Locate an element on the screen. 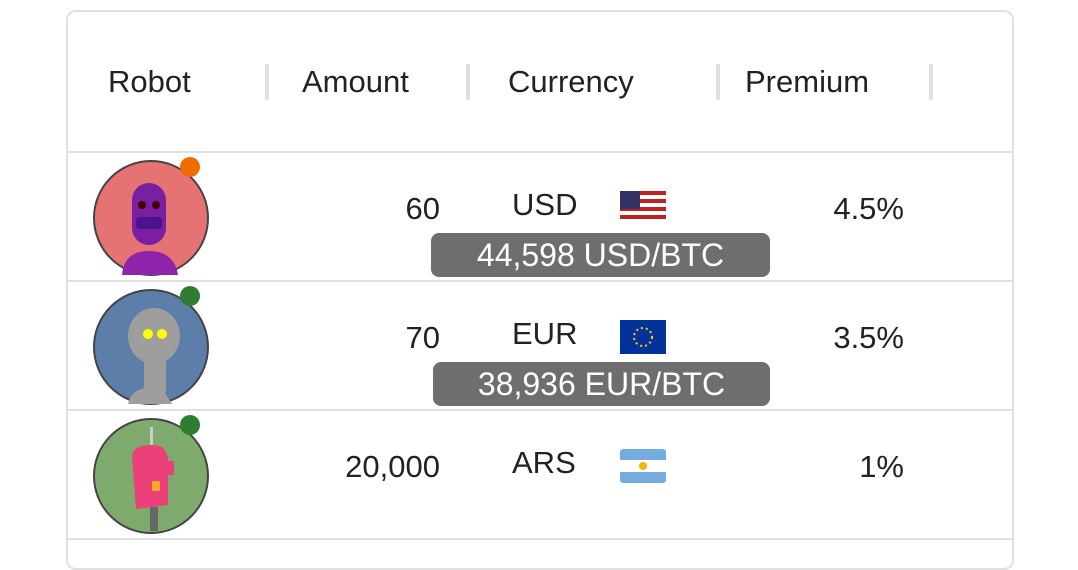 The image size is (1078, 570). amount-cell: 20,000 is located at coordinates (392, 466).